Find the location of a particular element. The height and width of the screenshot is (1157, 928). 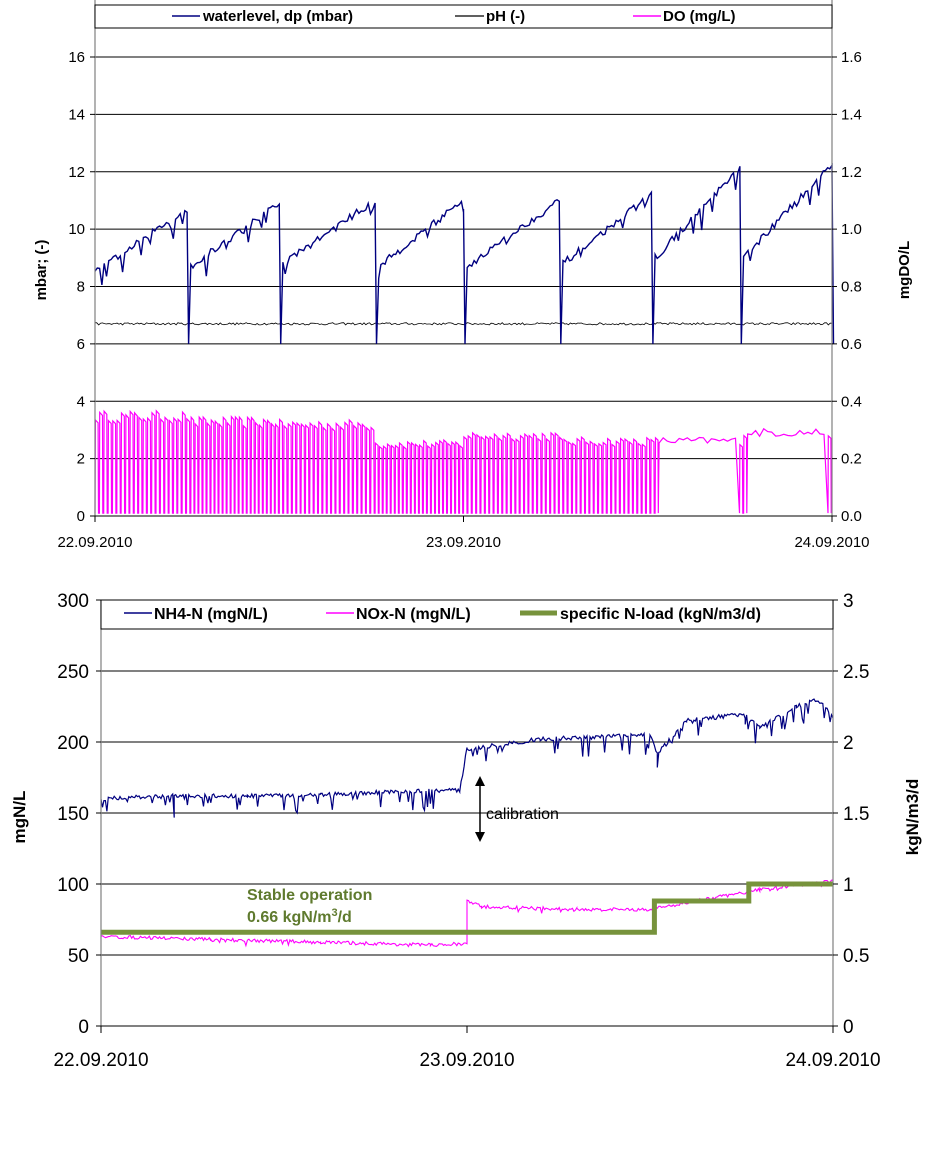

top-y2-tick-label: 1.2 is located at coordinates (851, 172).